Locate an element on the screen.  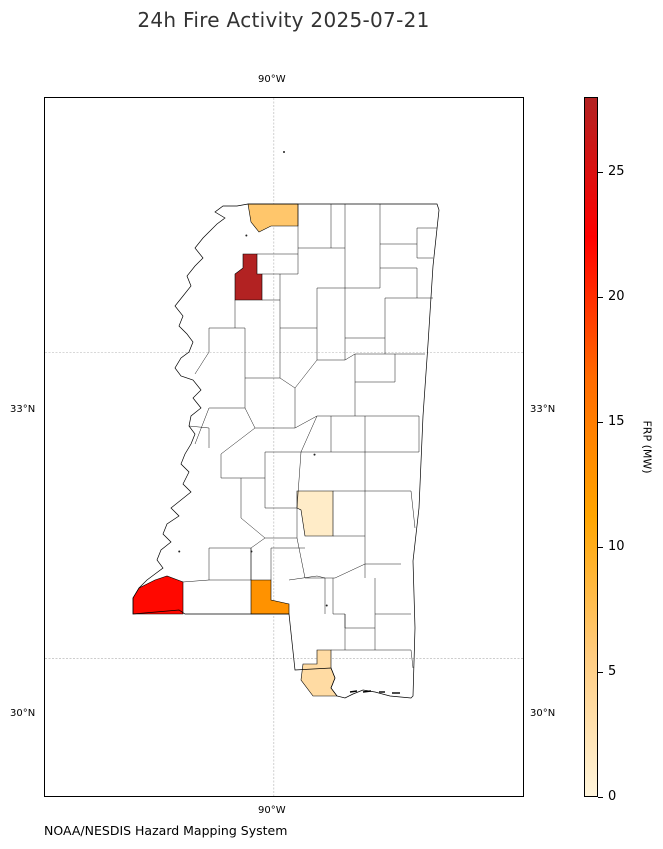
data-source-credit: NOAA/NESDIS Hazard Mapping System is located at coordinates (166, 830).